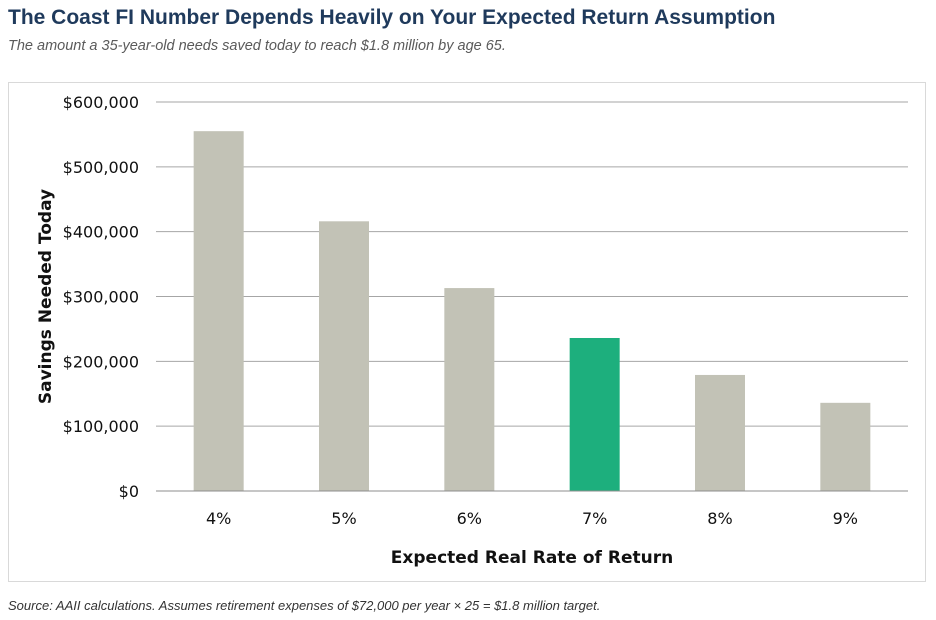  Describe the element at coordinates (845, 518) in the screenshot. I see `x-tick-label: 9%` at that location.